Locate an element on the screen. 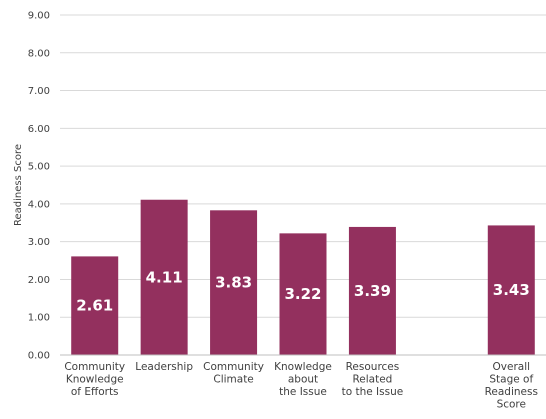  y-tick-label: 2.00 is located at coordinates (39, 280).